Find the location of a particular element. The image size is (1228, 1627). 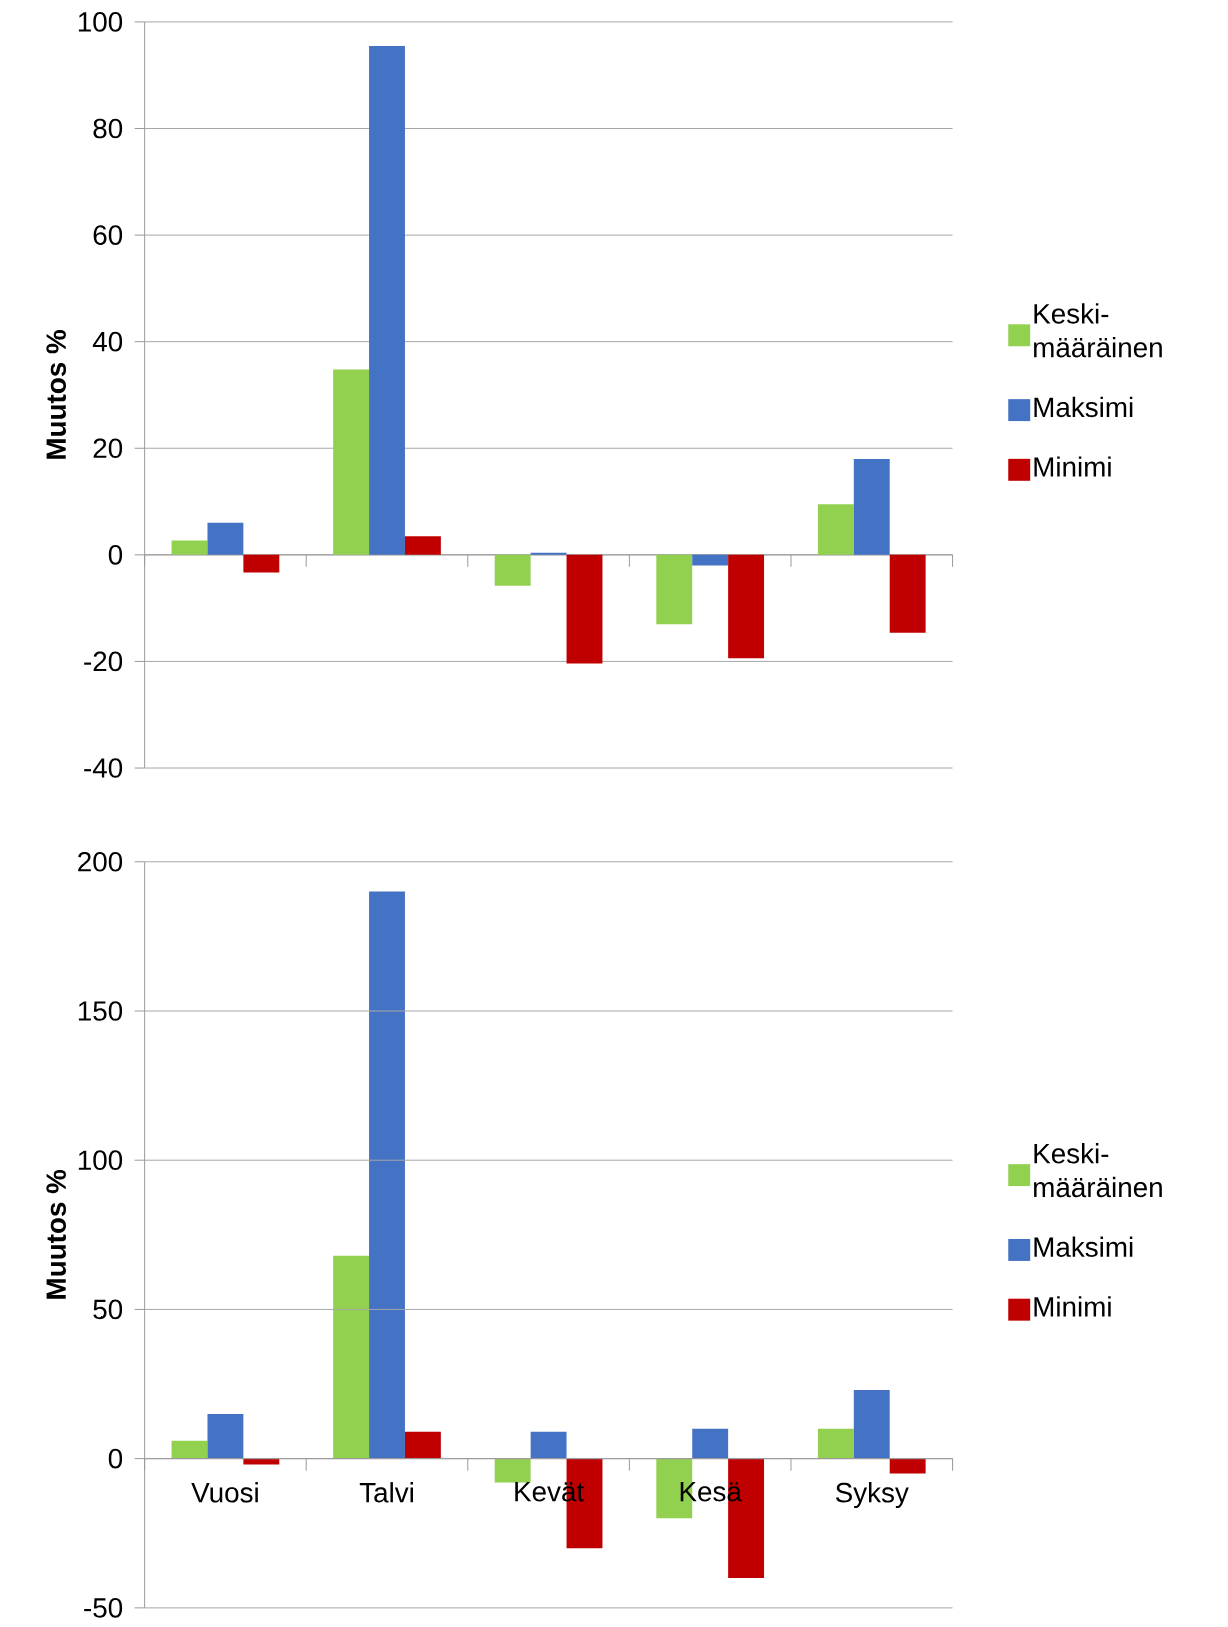

y-tick-label: 150 is located at coordinates (100, 1011).